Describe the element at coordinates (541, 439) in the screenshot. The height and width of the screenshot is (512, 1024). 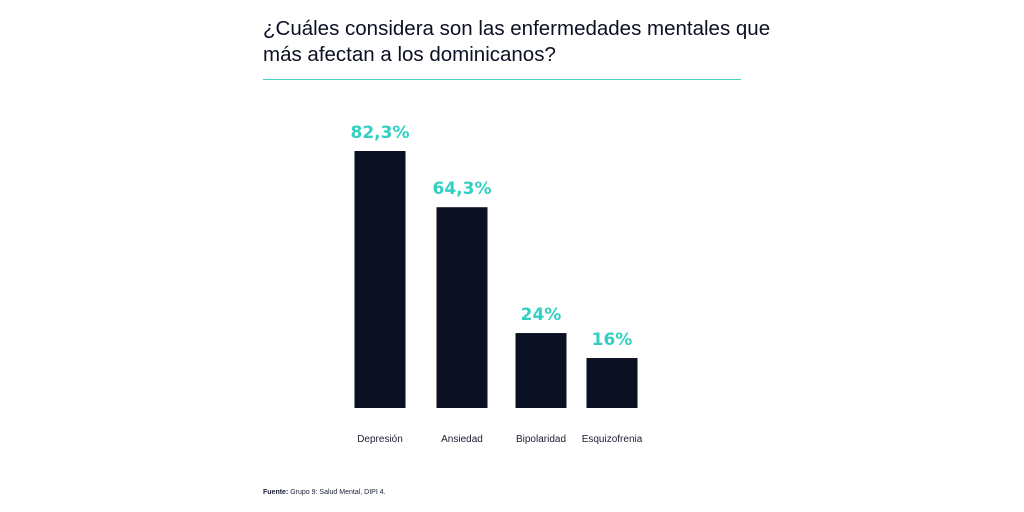
I see `category-label-3: Bipolaridad` at that location.